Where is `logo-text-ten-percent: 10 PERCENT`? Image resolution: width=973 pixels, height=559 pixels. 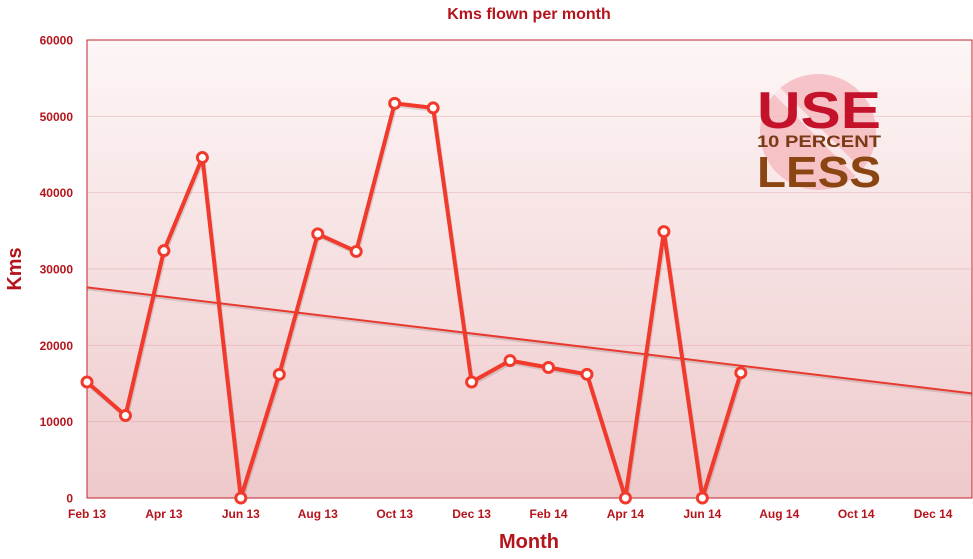 logo-text-ten-percent: 10 PERCENT is located at coordinates (819, 141).